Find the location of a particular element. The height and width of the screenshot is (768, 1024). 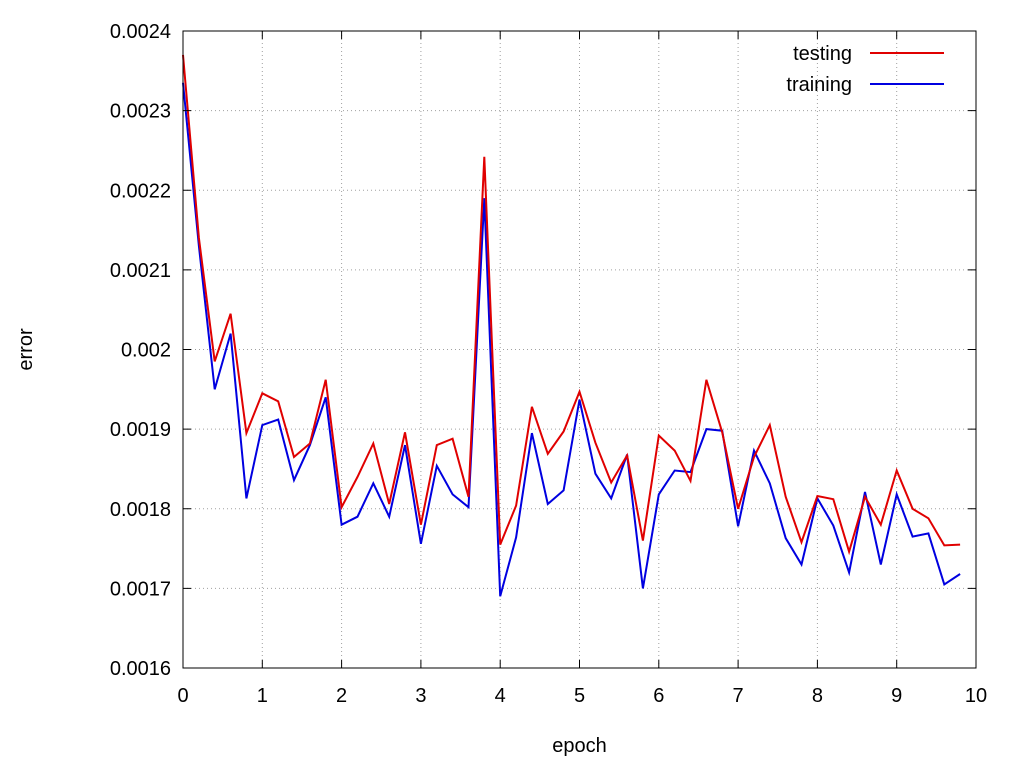

x-tick-label: 6 is located at coordinates (658, 696).